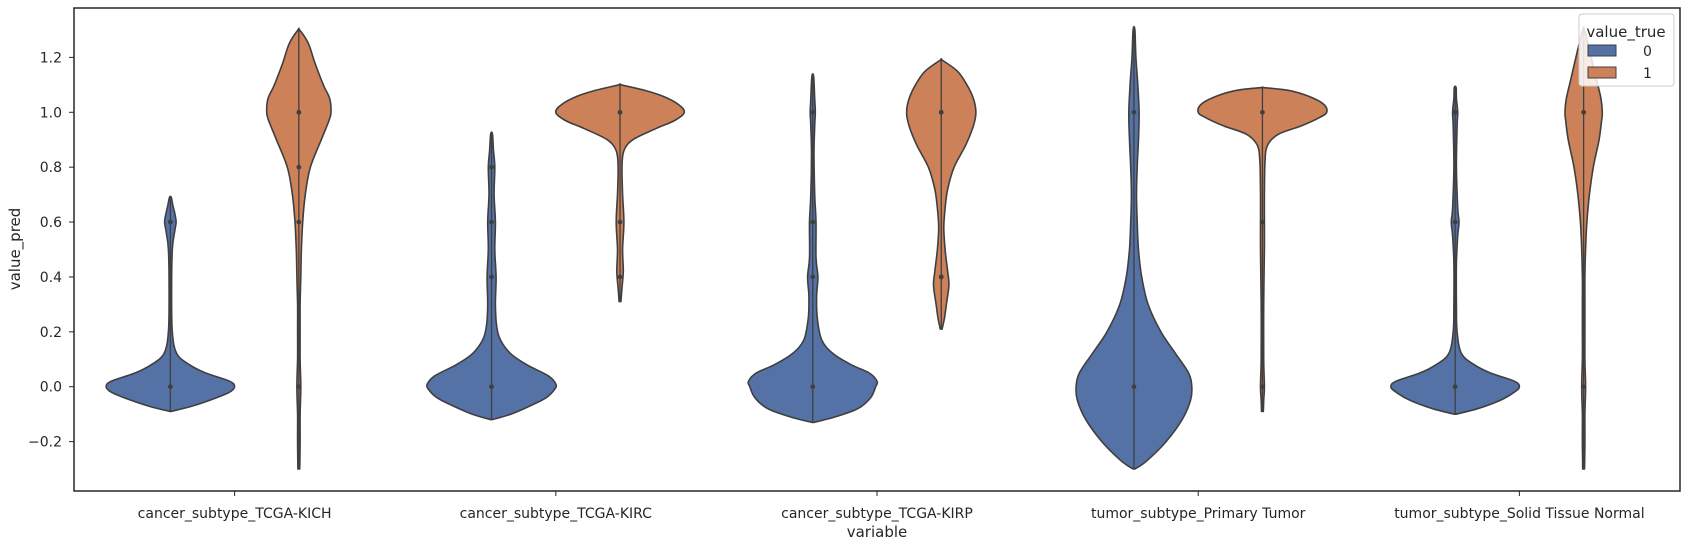 The height and width of the screenshot is (550, 1688). Describe the element at coordinates (51, 168) in the screenshot. I see `y-tick-label: 0.8` at that location.